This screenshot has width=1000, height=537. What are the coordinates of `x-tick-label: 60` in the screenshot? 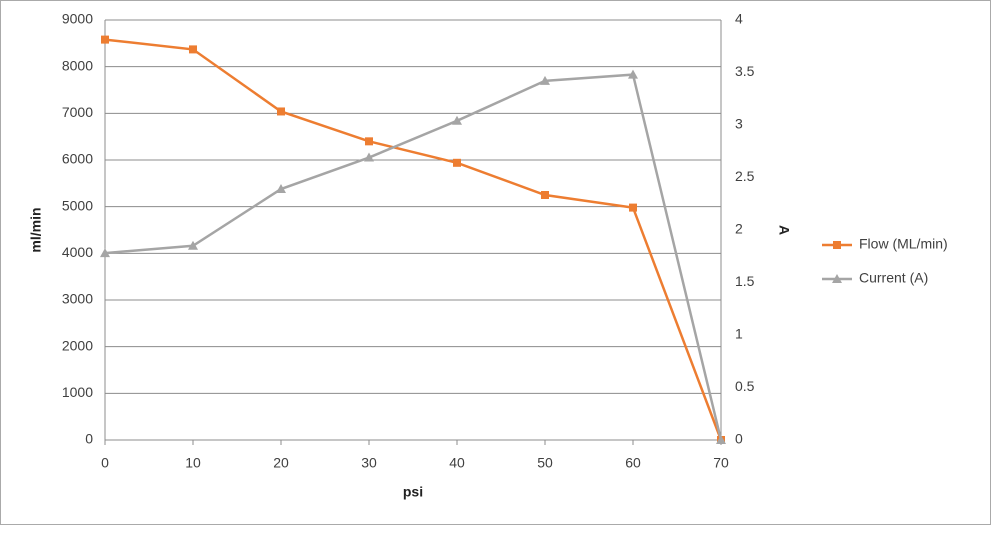 It's located at (633, 463).